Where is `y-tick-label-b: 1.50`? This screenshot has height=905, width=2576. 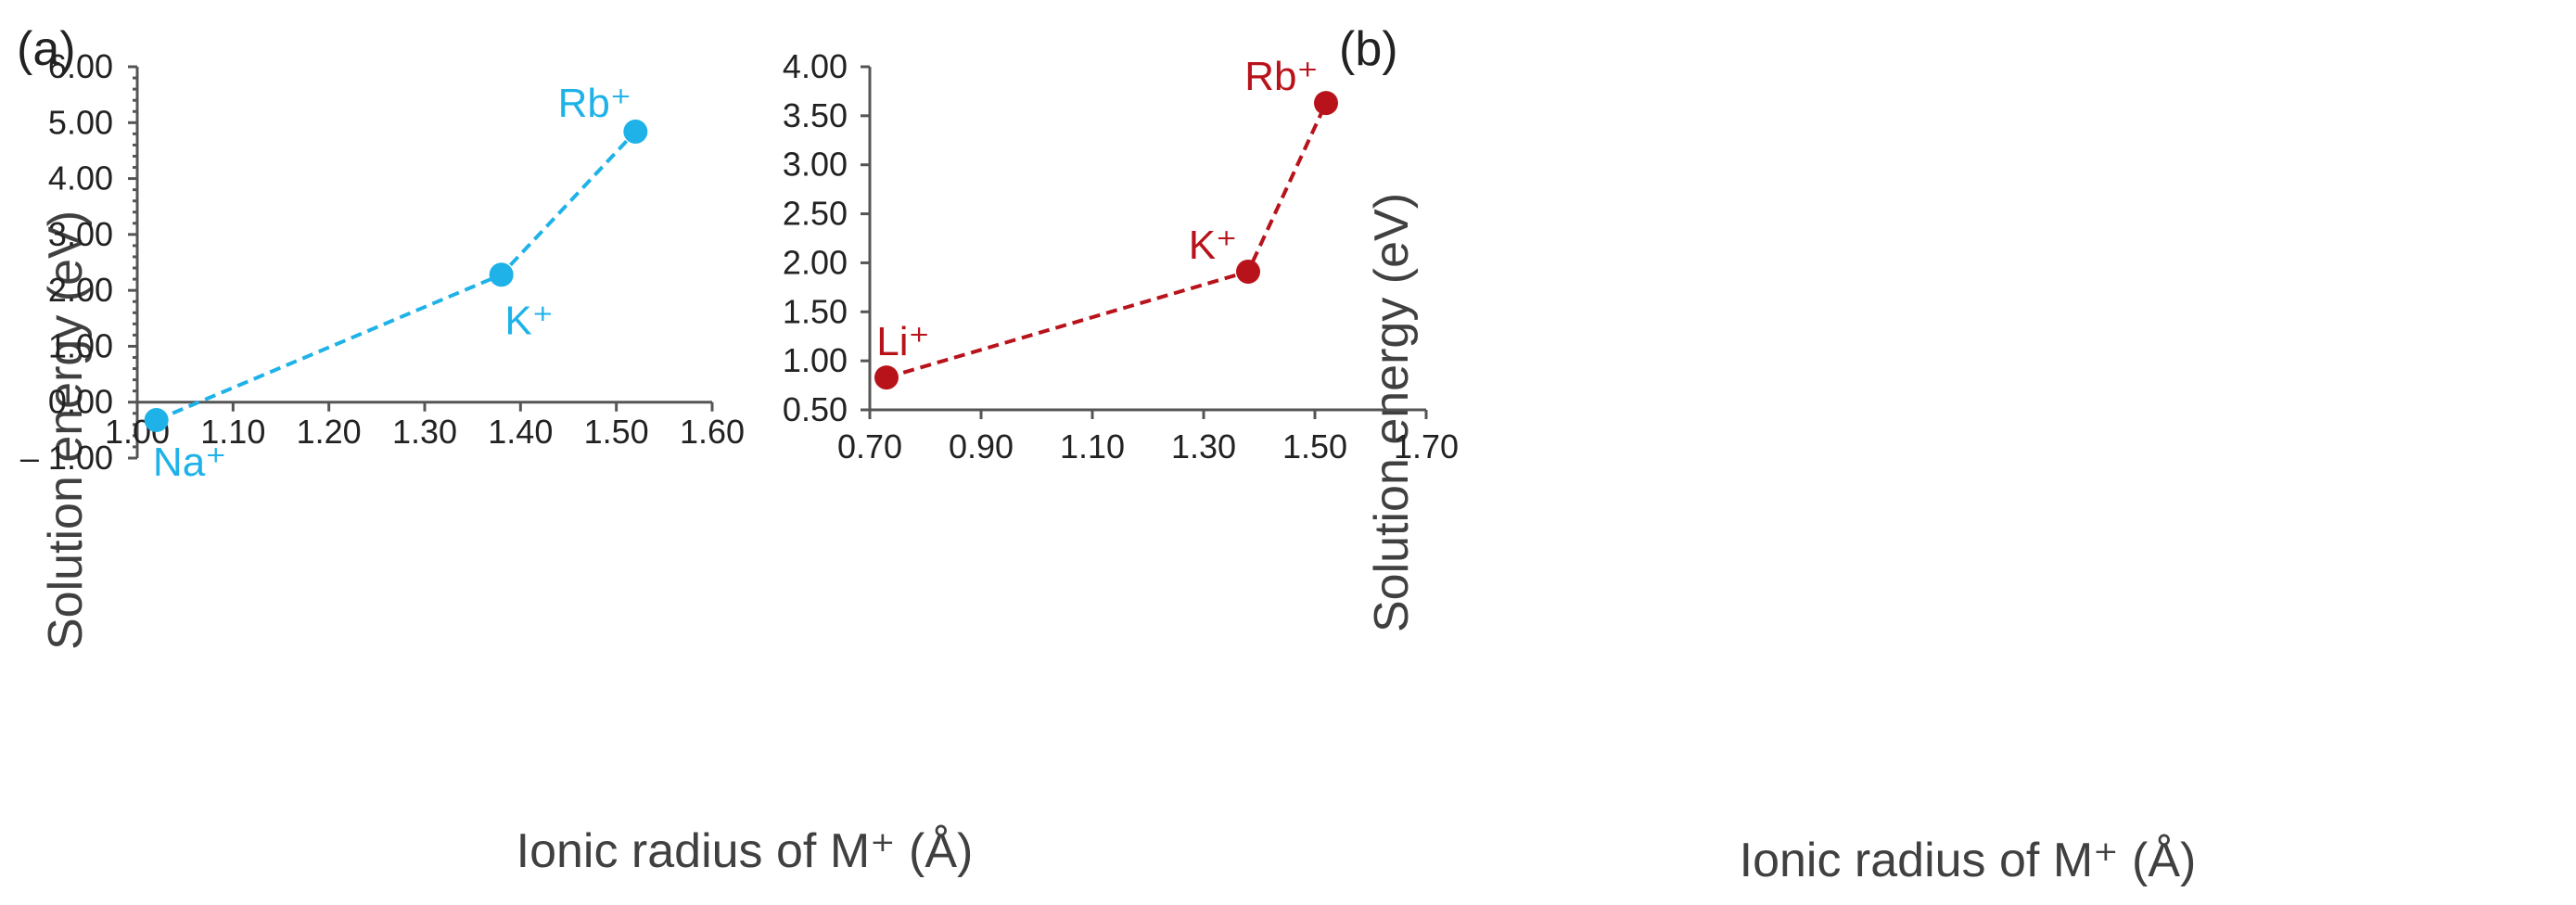 y-tick-label-b: 1.50 is located at coordinates (816, 311).